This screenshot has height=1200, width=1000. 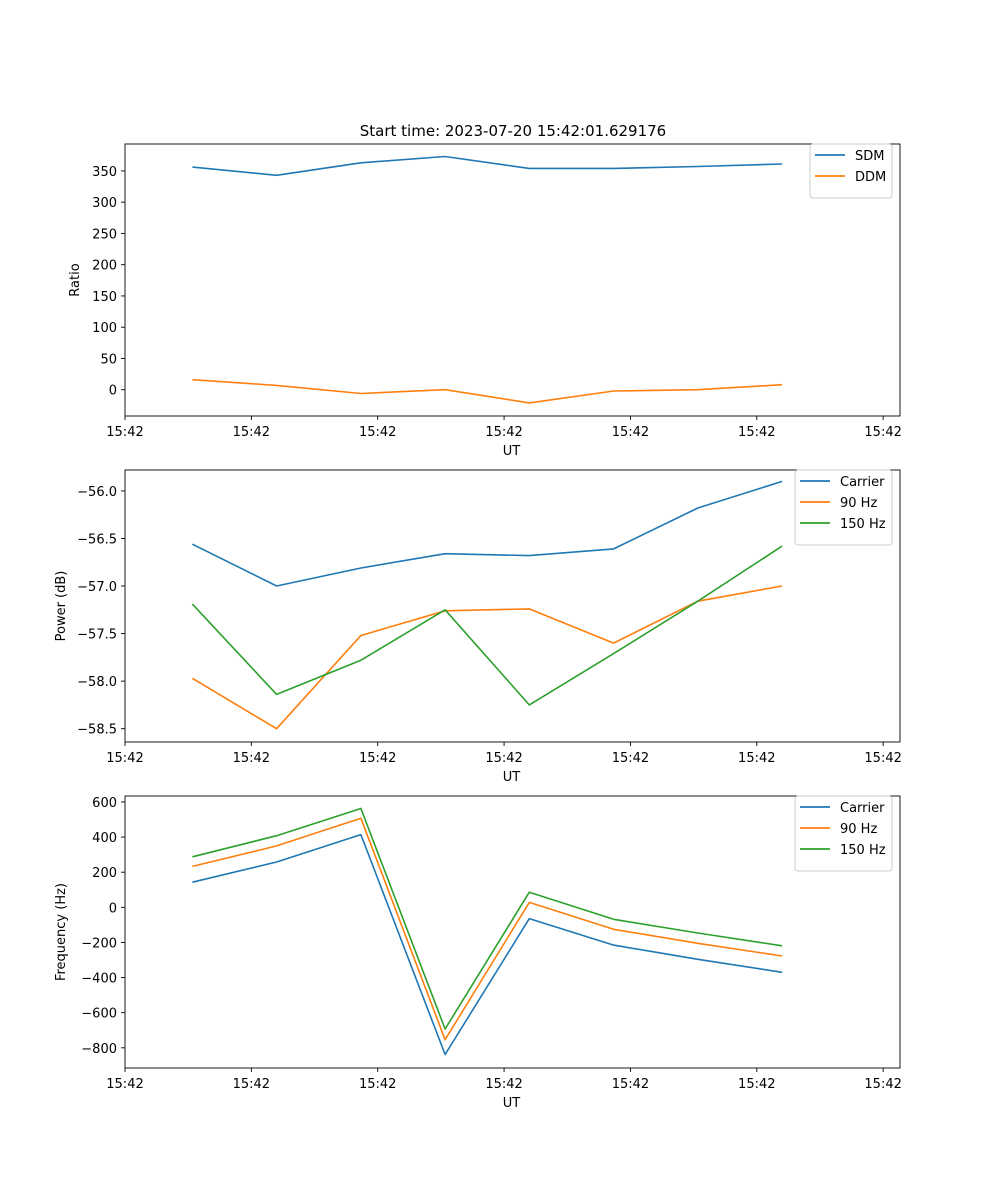 What do you see at coordinates (108, 359) in the screenshot?
I see `y-tick-label: 50` at bounding box center [108, 359].